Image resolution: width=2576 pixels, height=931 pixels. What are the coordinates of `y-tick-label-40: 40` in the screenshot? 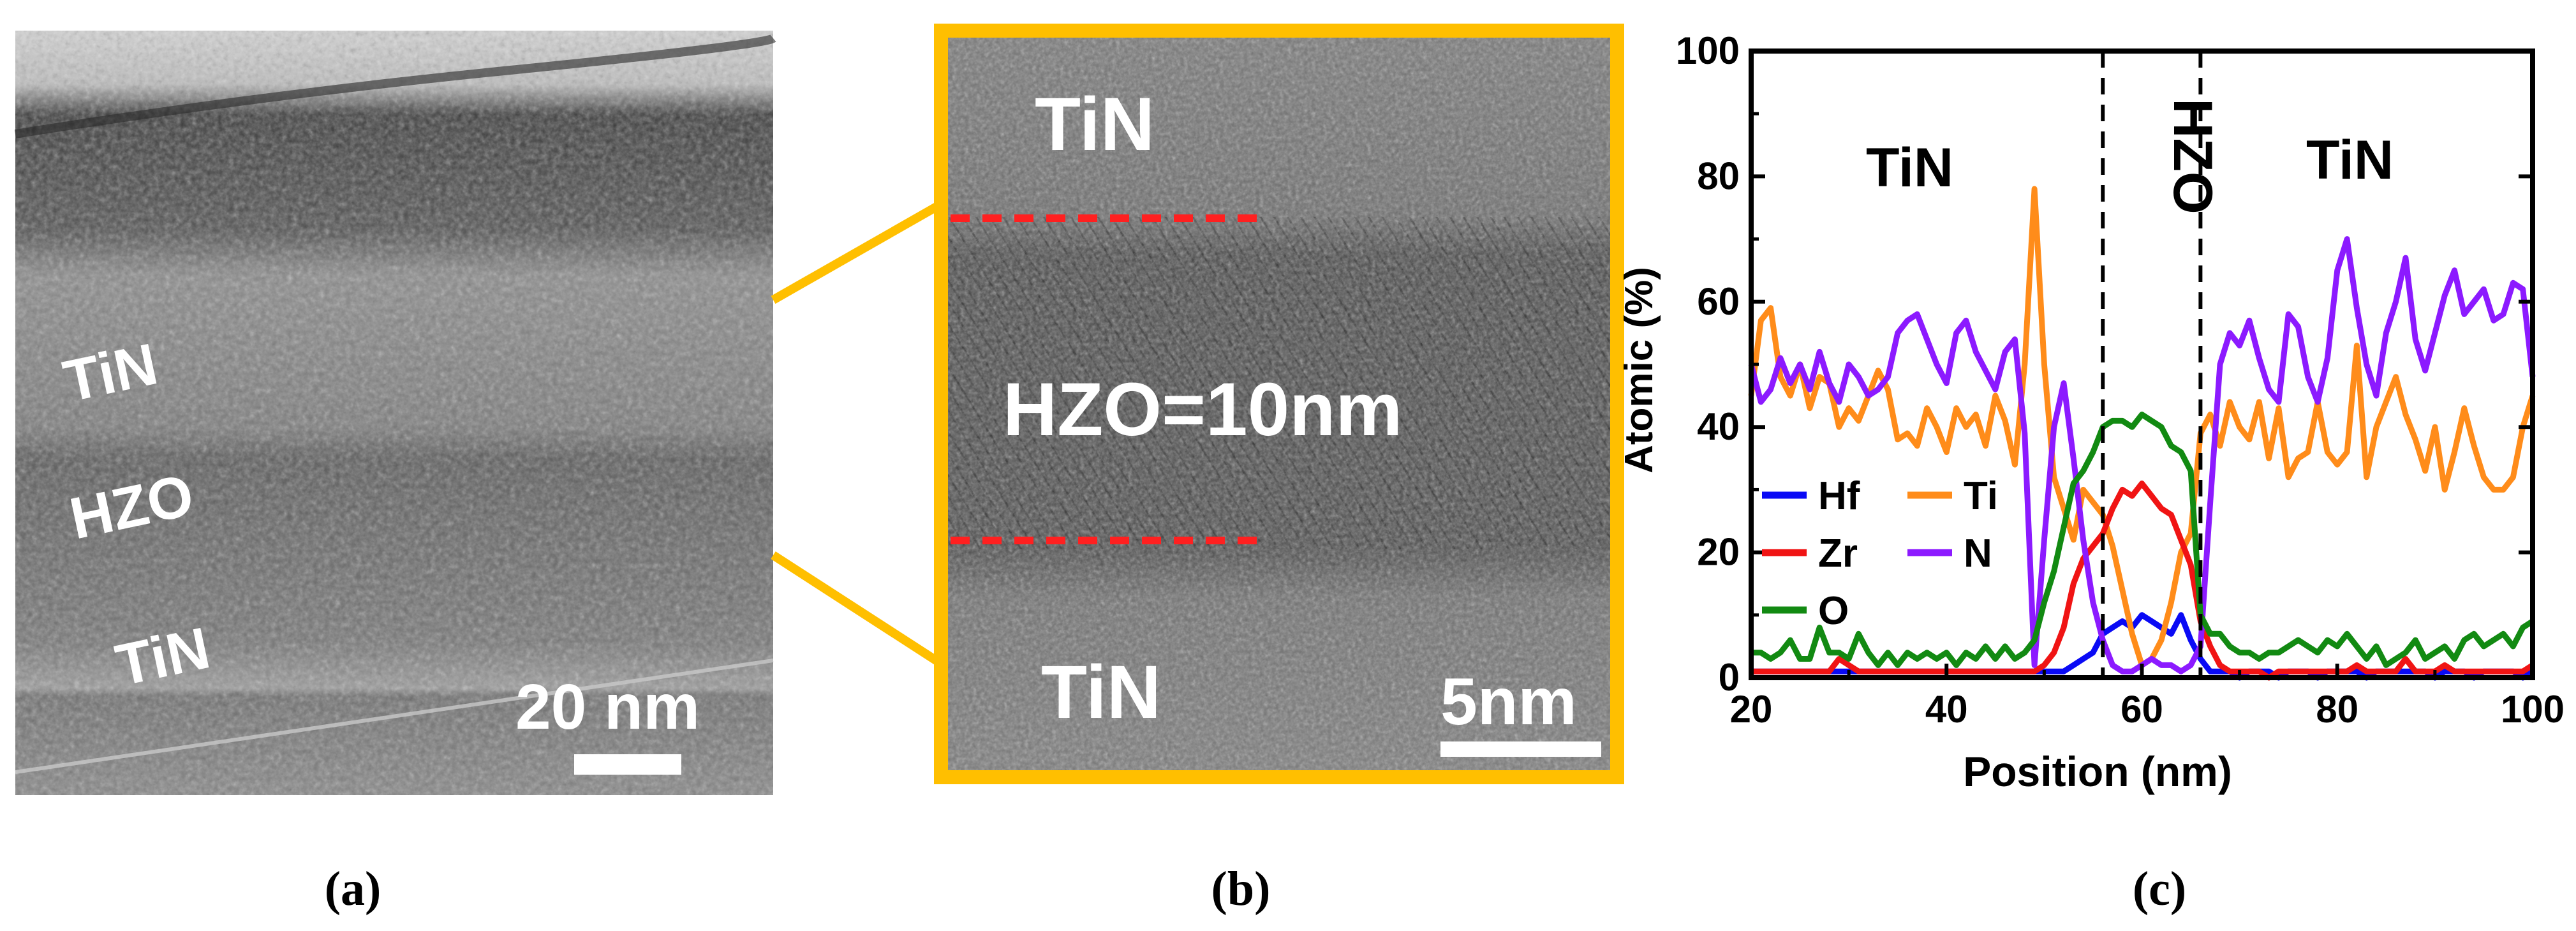 It's located at (1718, 426).